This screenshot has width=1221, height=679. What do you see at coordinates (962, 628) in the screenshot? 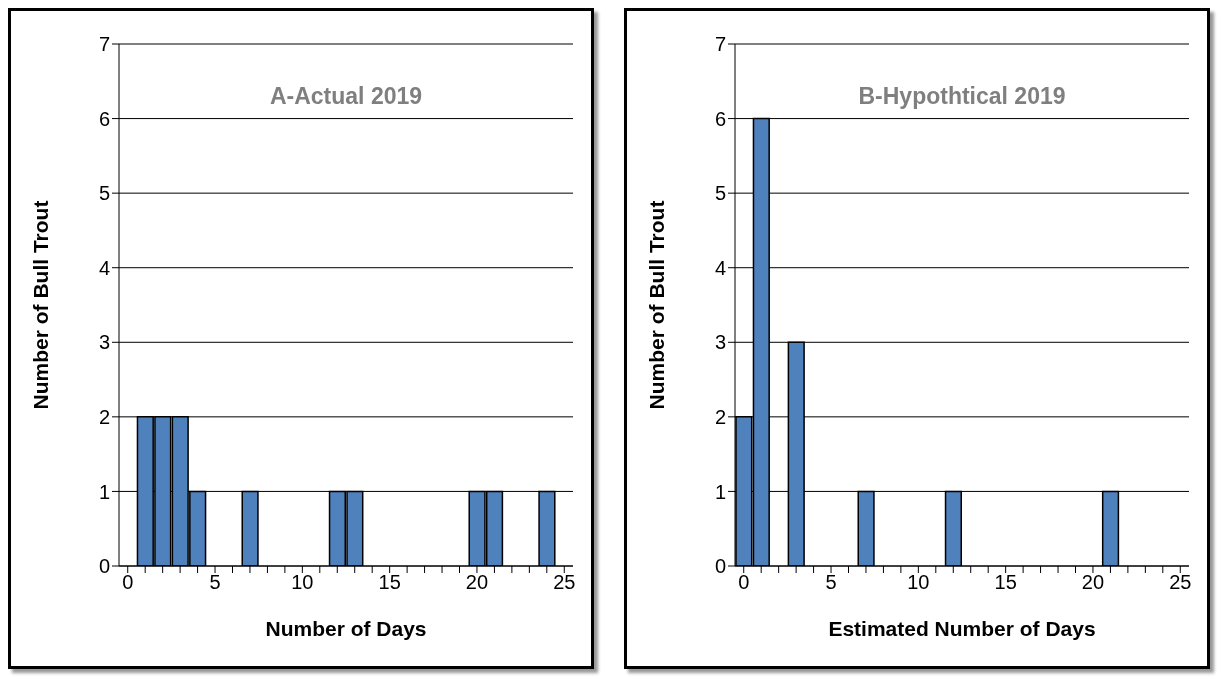
I see `x-axis-title: Estimated Number of Days` at bounding box center [962, 628].